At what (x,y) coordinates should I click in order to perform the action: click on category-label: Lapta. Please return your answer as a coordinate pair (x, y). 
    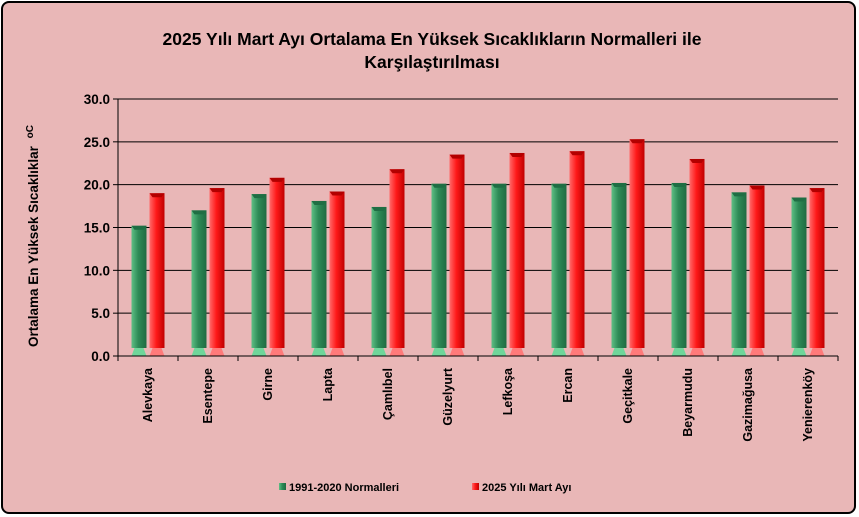
    Looking at the image, I should click on (328, 384).